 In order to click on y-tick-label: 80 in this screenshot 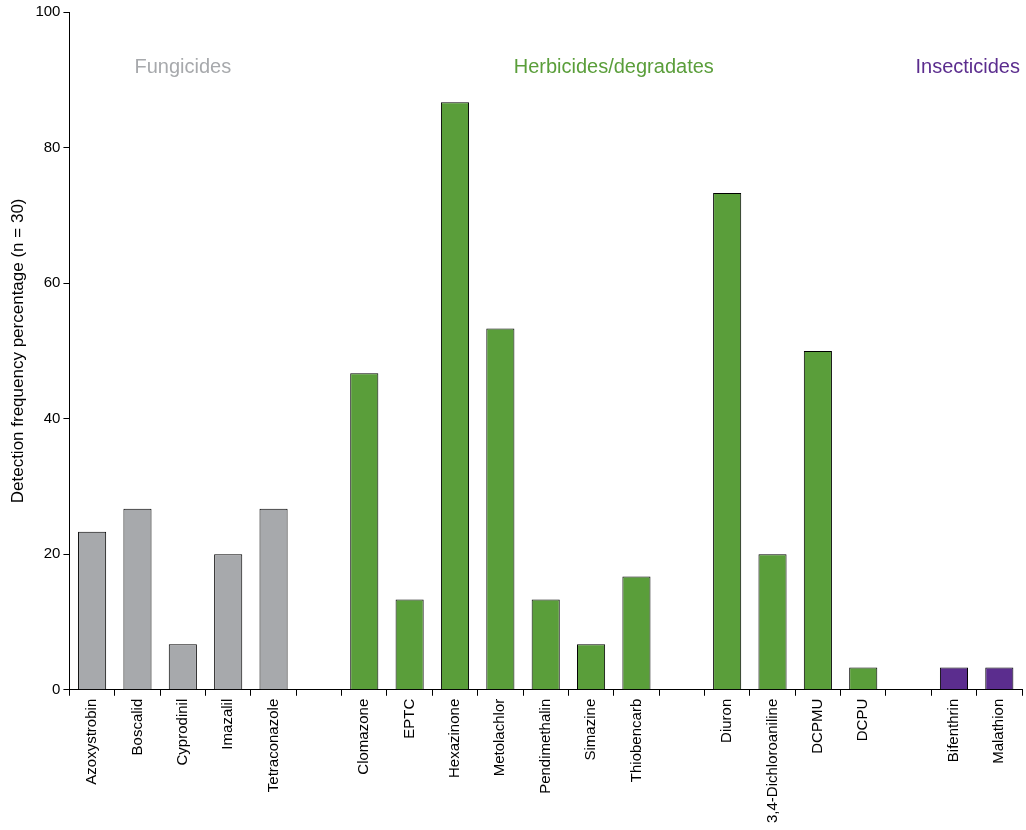, I will do `click(52, 146)`.